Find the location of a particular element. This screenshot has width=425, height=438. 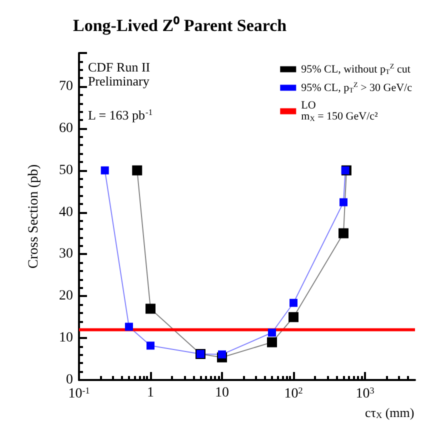

y-axis-title: Cross Section (pb) is located at coordinates (34, 216).